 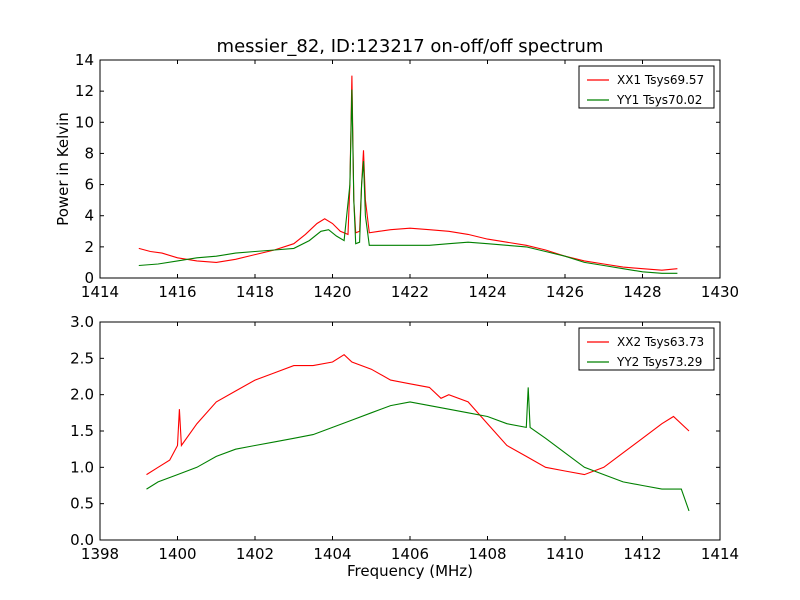 What do you see at coordinates (84, 91) in the screenshot?
I see `y-tick-label: 12` at bounding box center [84, 91].